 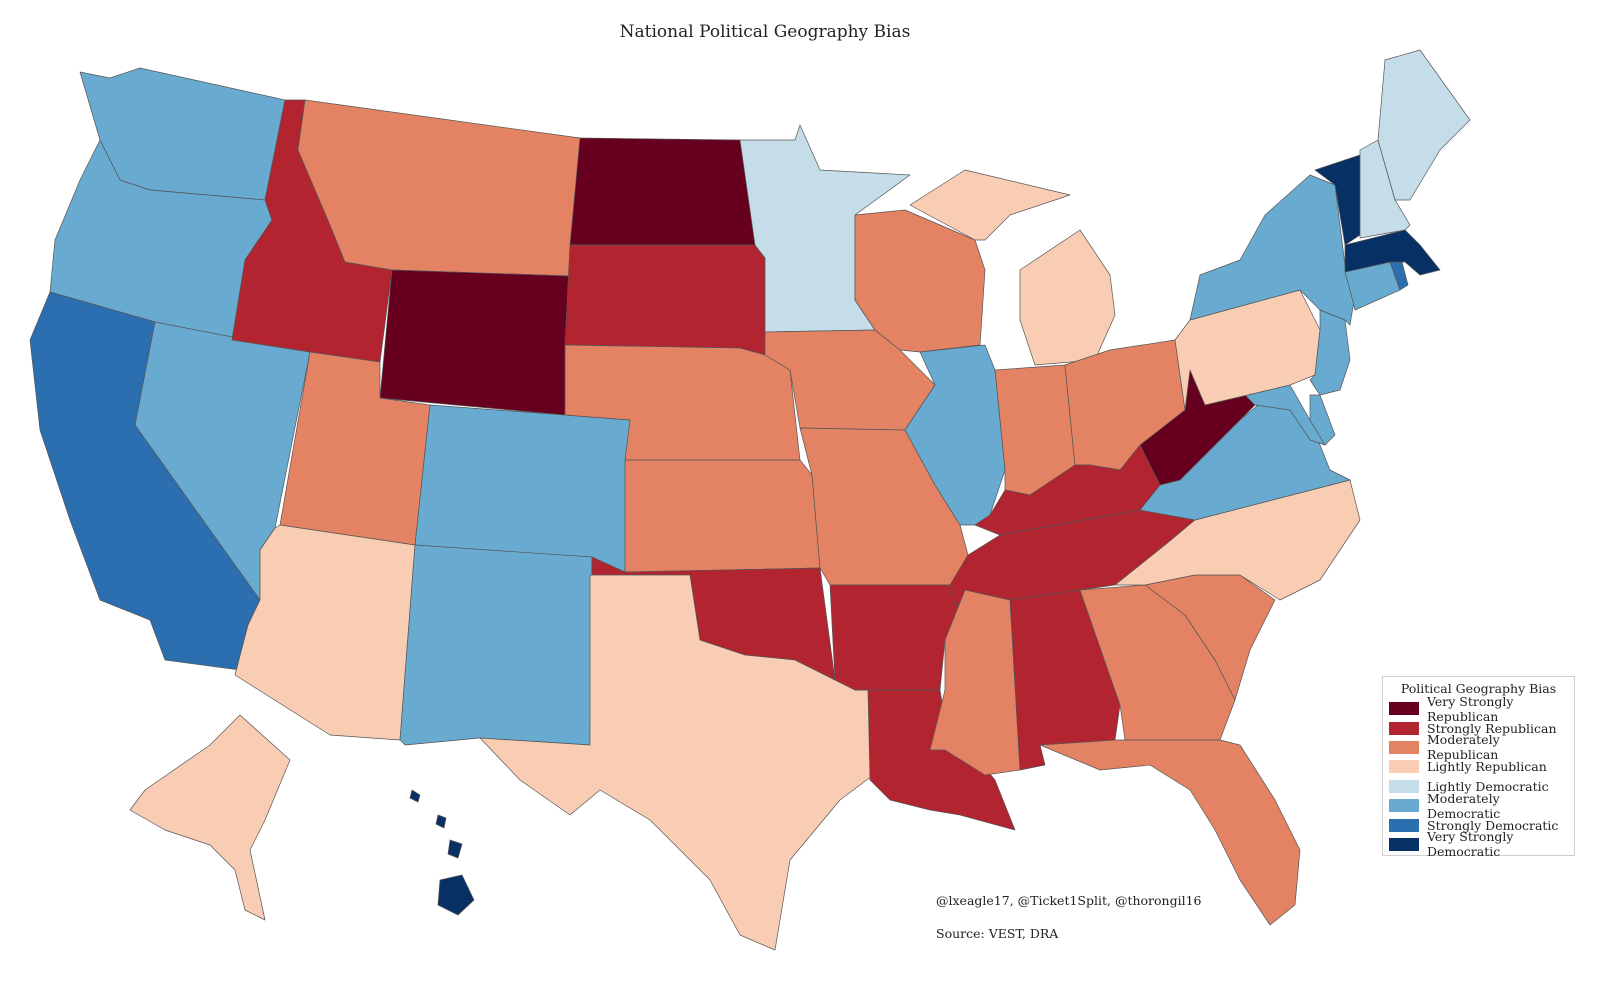 I want to click on legend-item: Lightly Republican, so click(x=1478, y=766).